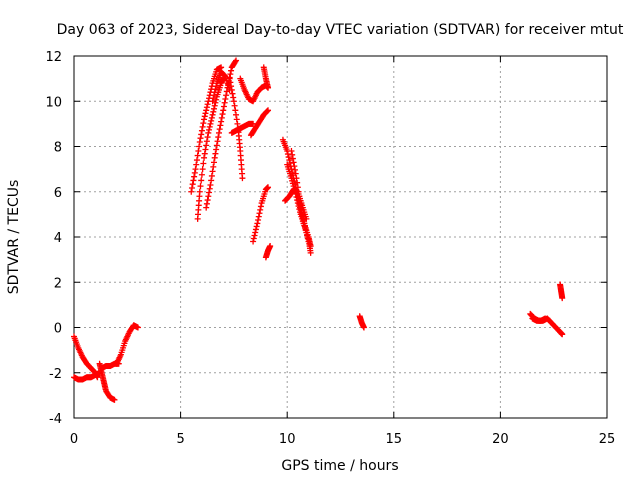  I want to click on y-tick-labels: -4 -2 0 2 4 6 8 10 12, so click(53, 238).